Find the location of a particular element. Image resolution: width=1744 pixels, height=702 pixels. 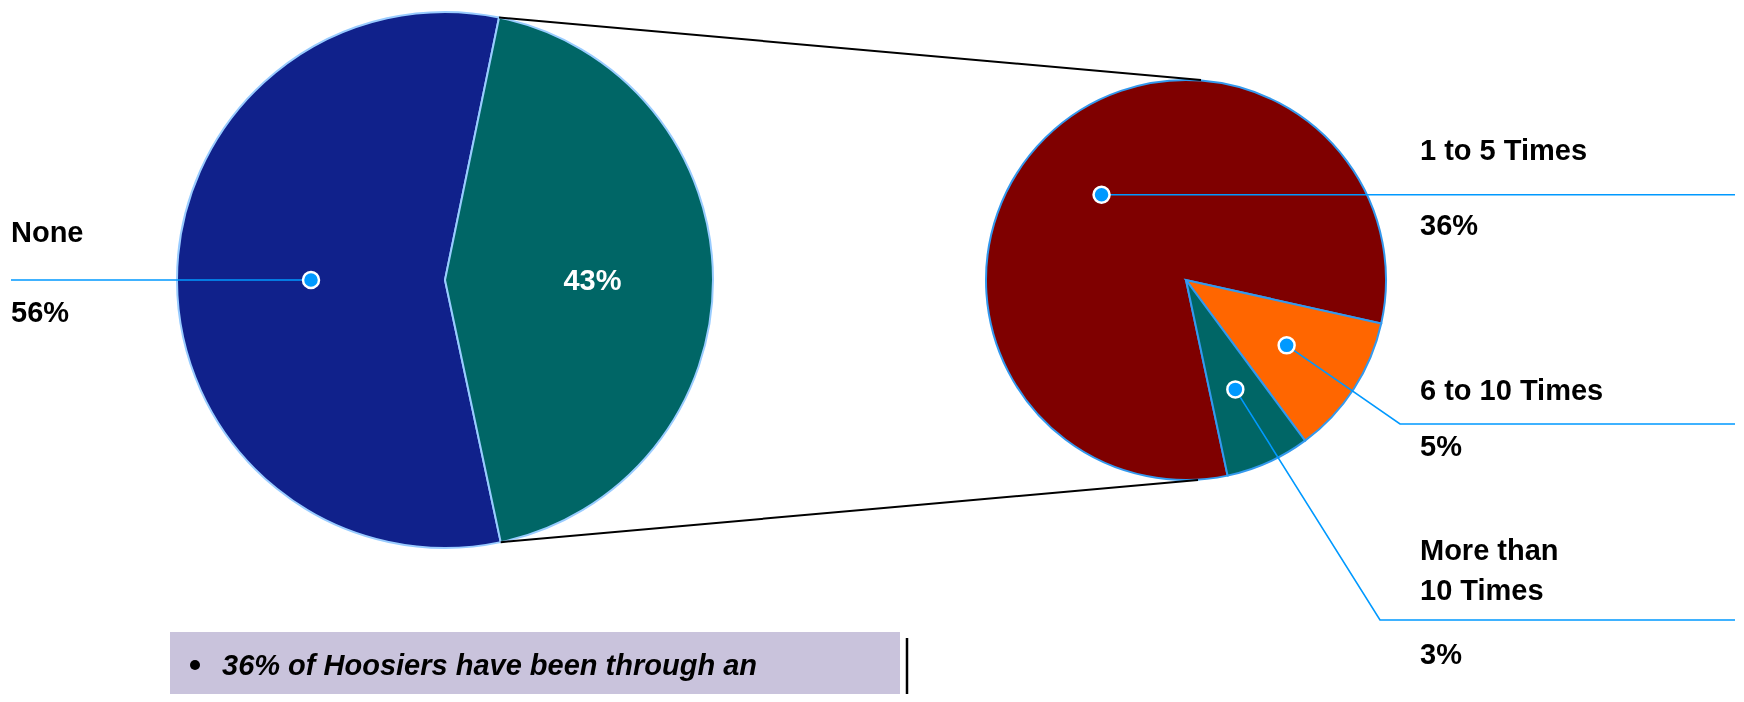

data-label: 3% is located at coordinates (1441, 654).